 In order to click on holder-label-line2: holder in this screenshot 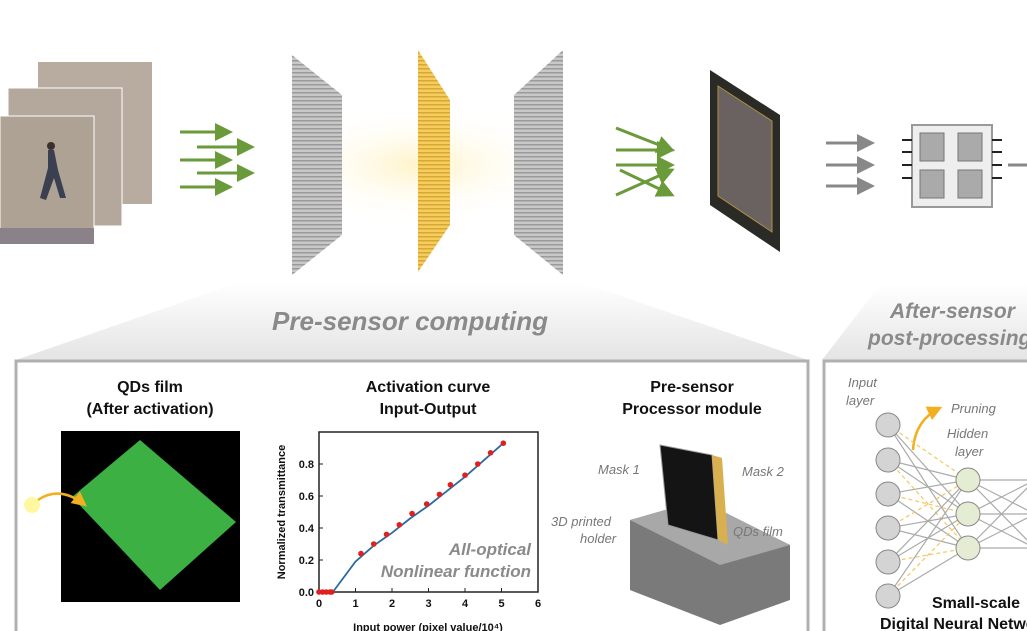, I will do `click(598, 538)`.